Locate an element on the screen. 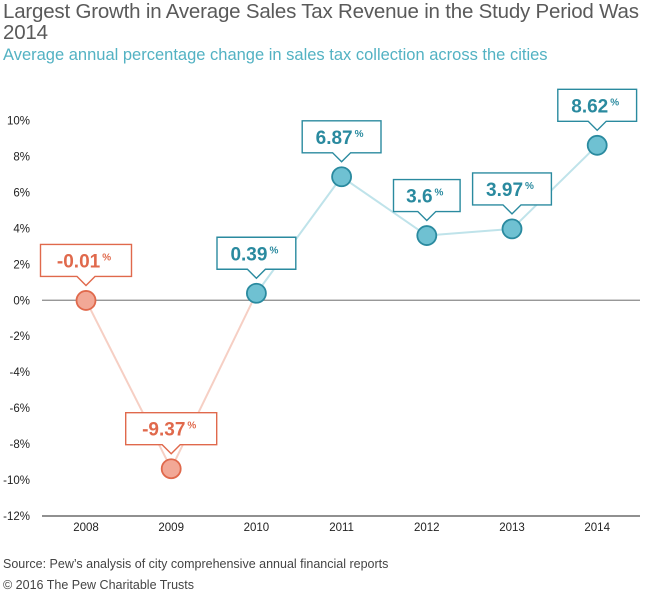  x-tick-label: 2010 is located at coordinates (257, 528).